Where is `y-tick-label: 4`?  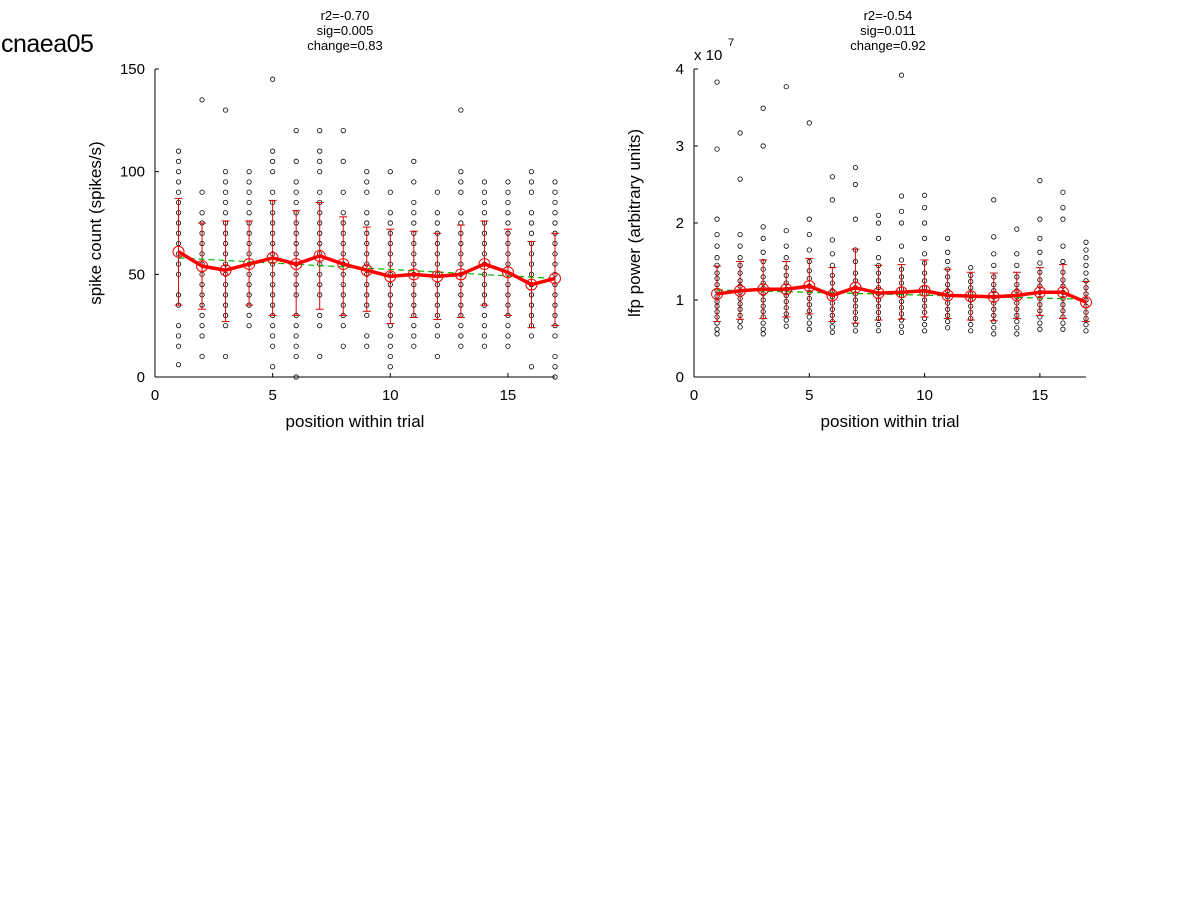 y-tick-label: 4 is located at coordinates (680, 69).